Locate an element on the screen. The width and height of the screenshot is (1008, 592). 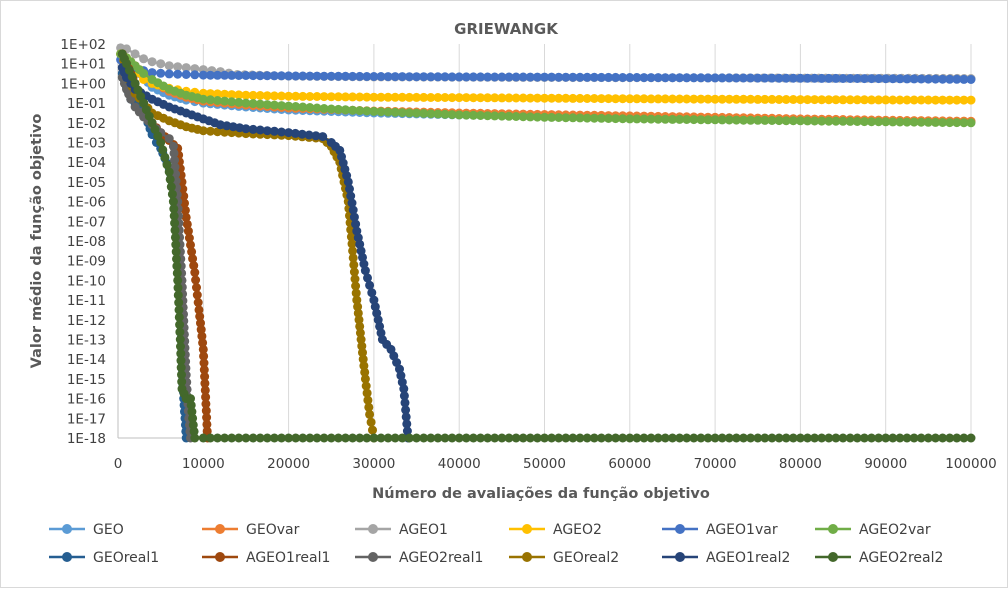
y-tick-label: 1E+00 is located at coordinates (83, 84).